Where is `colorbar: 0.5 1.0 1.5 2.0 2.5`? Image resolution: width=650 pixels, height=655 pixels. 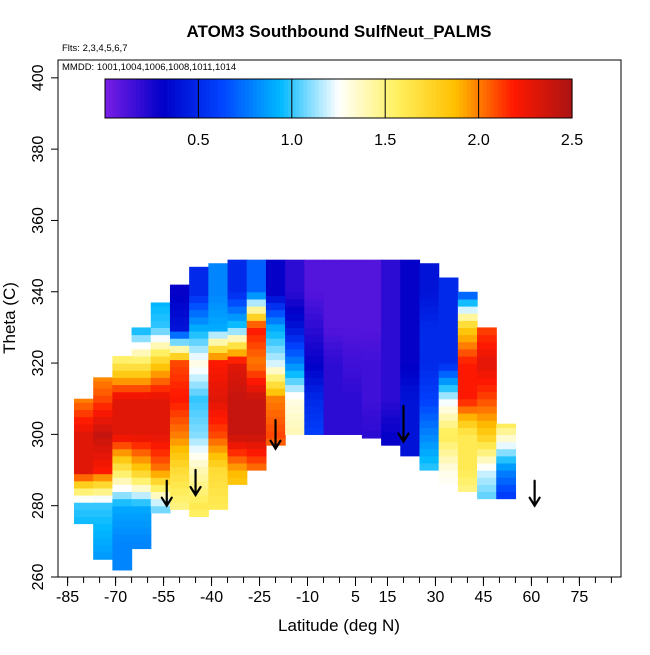
colorbar: 0.5 1.0 1.5 2.0 2.5 is located at coordinates (343, 113).